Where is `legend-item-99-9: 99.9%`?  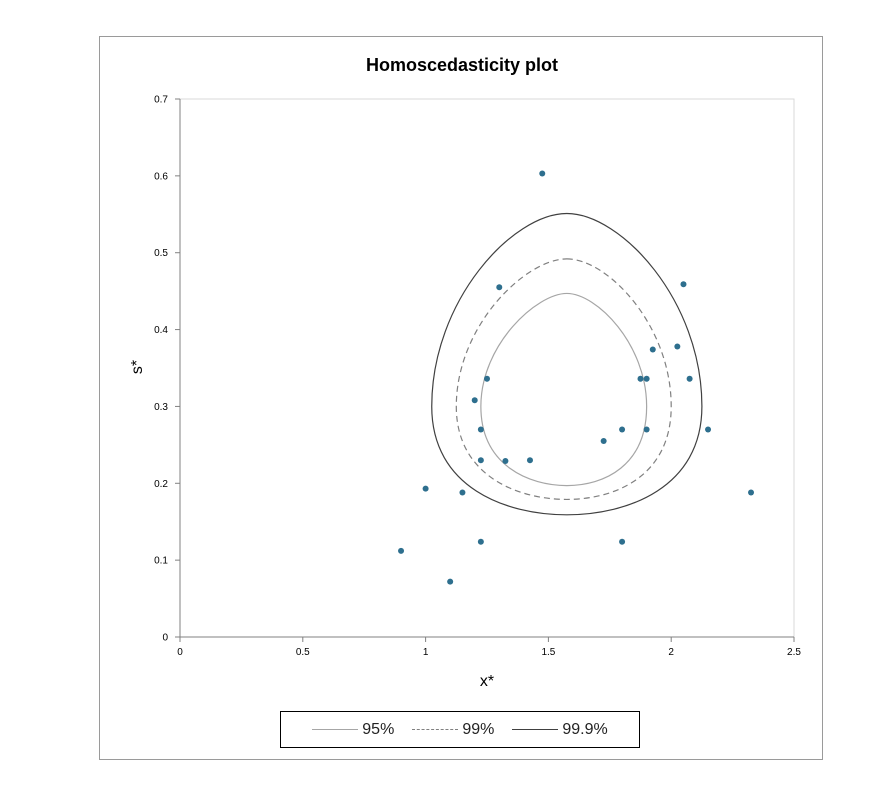
legend-item-99-9: 99.9% is located at coordinates (560, 729).